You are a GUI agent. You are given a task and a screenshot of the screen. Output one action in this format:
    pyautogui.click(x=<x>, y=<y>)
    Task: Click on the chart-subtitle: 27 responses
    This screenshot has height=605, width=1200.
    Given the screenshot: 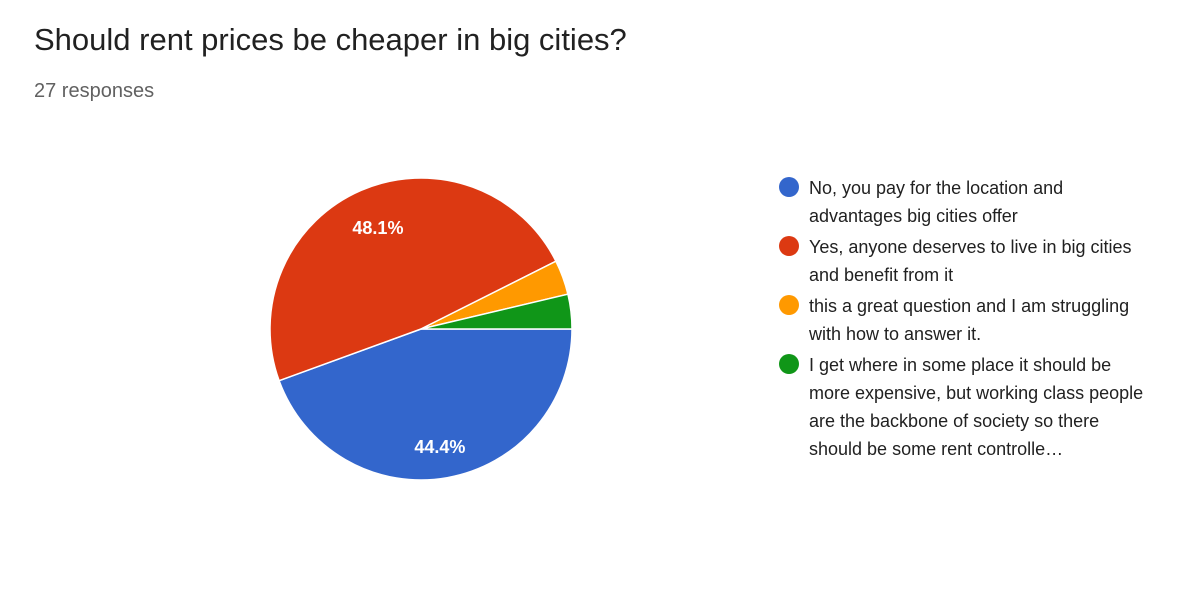 What is the action you would take?
    pyautogui.click(x=94, y=91)
    